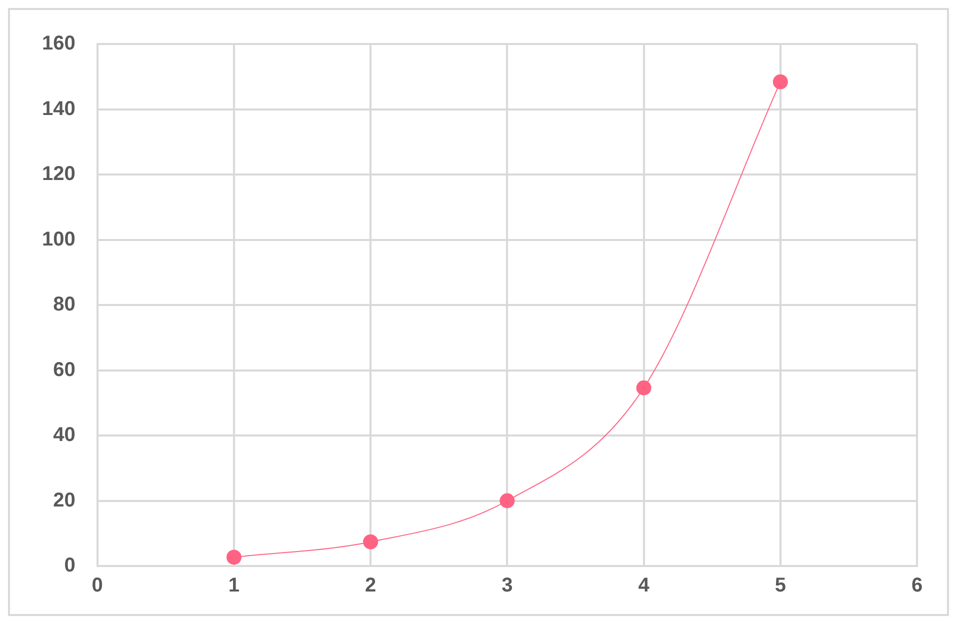 This screenshot has width=957, height=624. What do you see at coordinates (917, 585) in the screenshot?
I see `x-tick-label: 6` at bounding box center [917, 585].